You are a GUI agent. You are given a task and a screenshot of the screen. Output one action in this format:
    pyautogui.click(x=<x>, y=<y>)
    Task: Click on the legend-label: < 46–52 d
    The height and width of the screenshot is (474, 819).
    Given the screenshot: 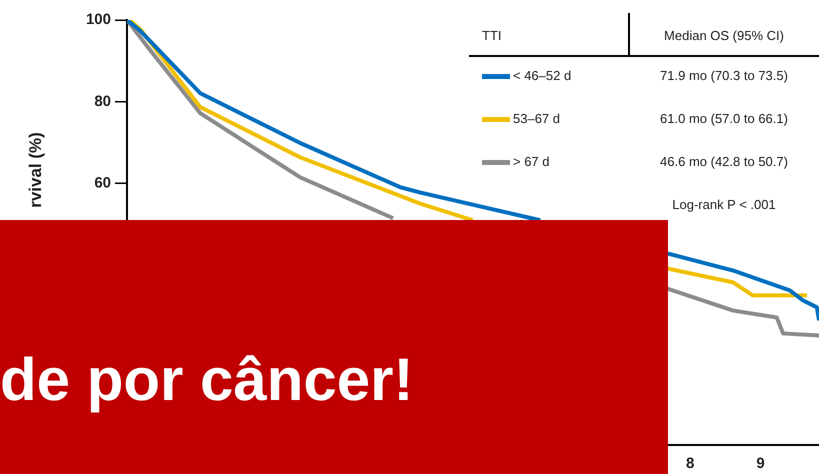 What is the action you would take?
    pyautogui.click(x=542, y=75)
    